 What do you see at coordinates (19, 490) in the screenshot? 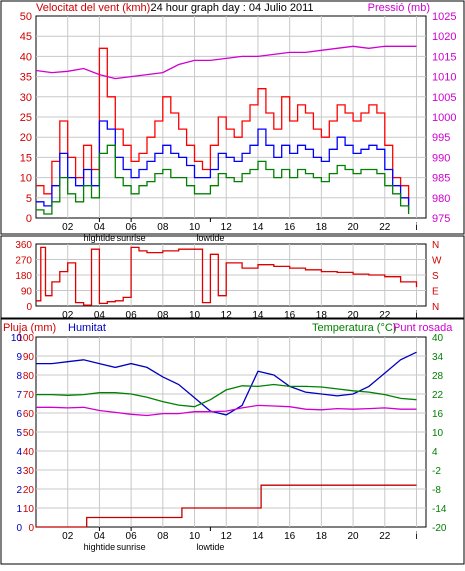
I see `left-inner-tick-label: 2` at bounding box center [19, 490].